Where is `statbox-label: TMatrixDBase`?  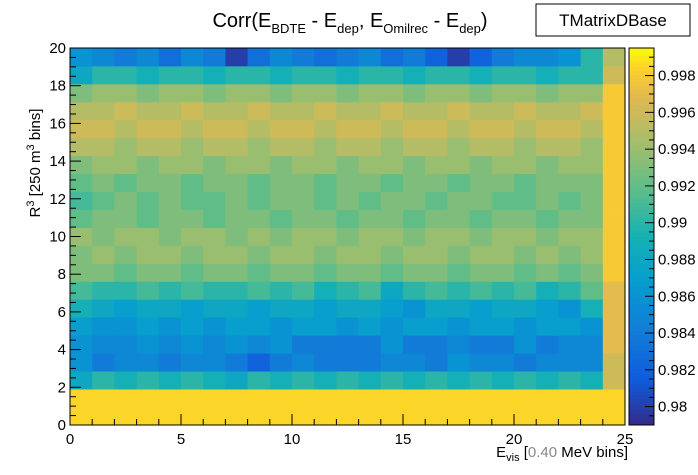
statbox-label: TMatrixDBase is located at coordinates (613, 20).